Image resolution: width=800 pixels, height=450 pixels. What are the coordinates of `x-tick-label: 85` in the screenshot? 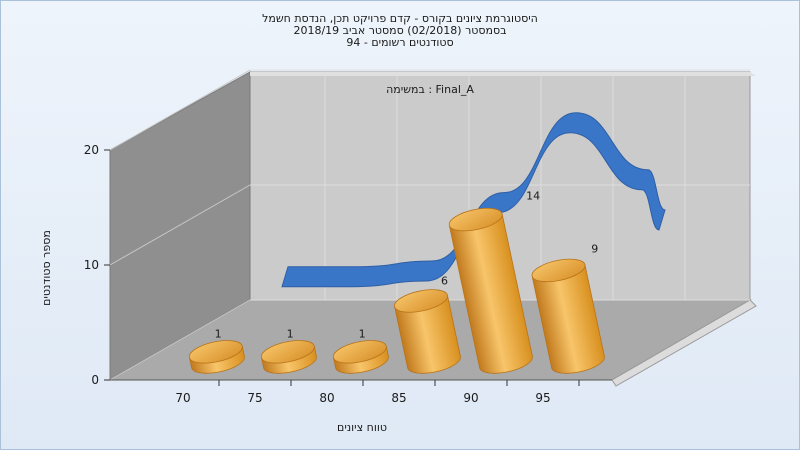 It's located at (398, 398).